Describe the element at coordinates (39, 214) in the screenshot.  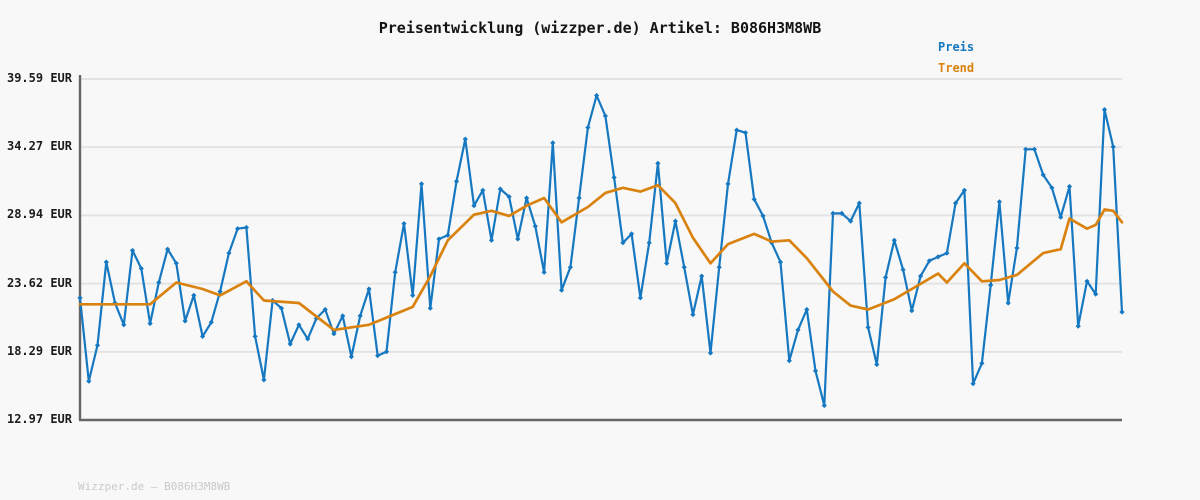
I see `y-axis-label: 28.94 EUR` at that location.